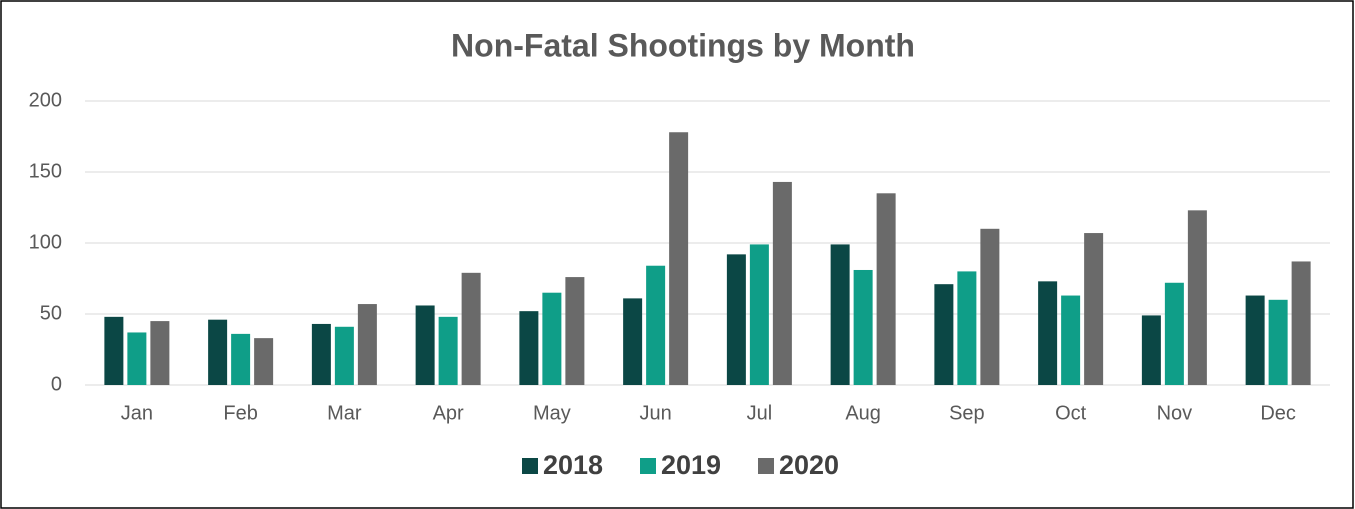  What do you see at coordinates (863, 413) in the screenshot?
I see `x-tick-label: Aug` at bounding box center [863, 413].